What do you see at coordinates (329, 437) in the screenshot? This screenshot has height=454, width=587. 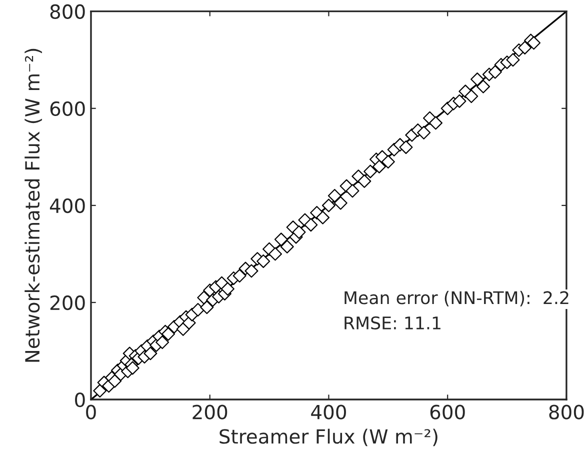 I see `x-axis-title: Streamer Flux (W m⁻²)` at bounding box center [329, 437].